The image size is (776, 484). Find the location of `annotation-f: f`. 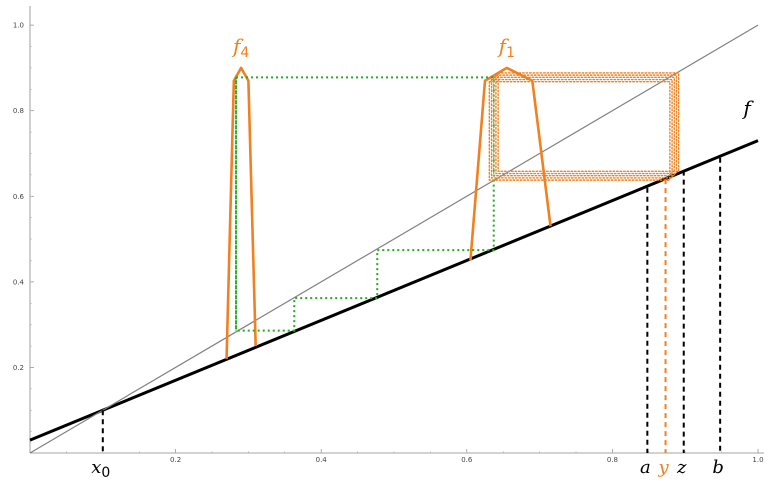

annotation-f: f is located at coordinates (747, 108).